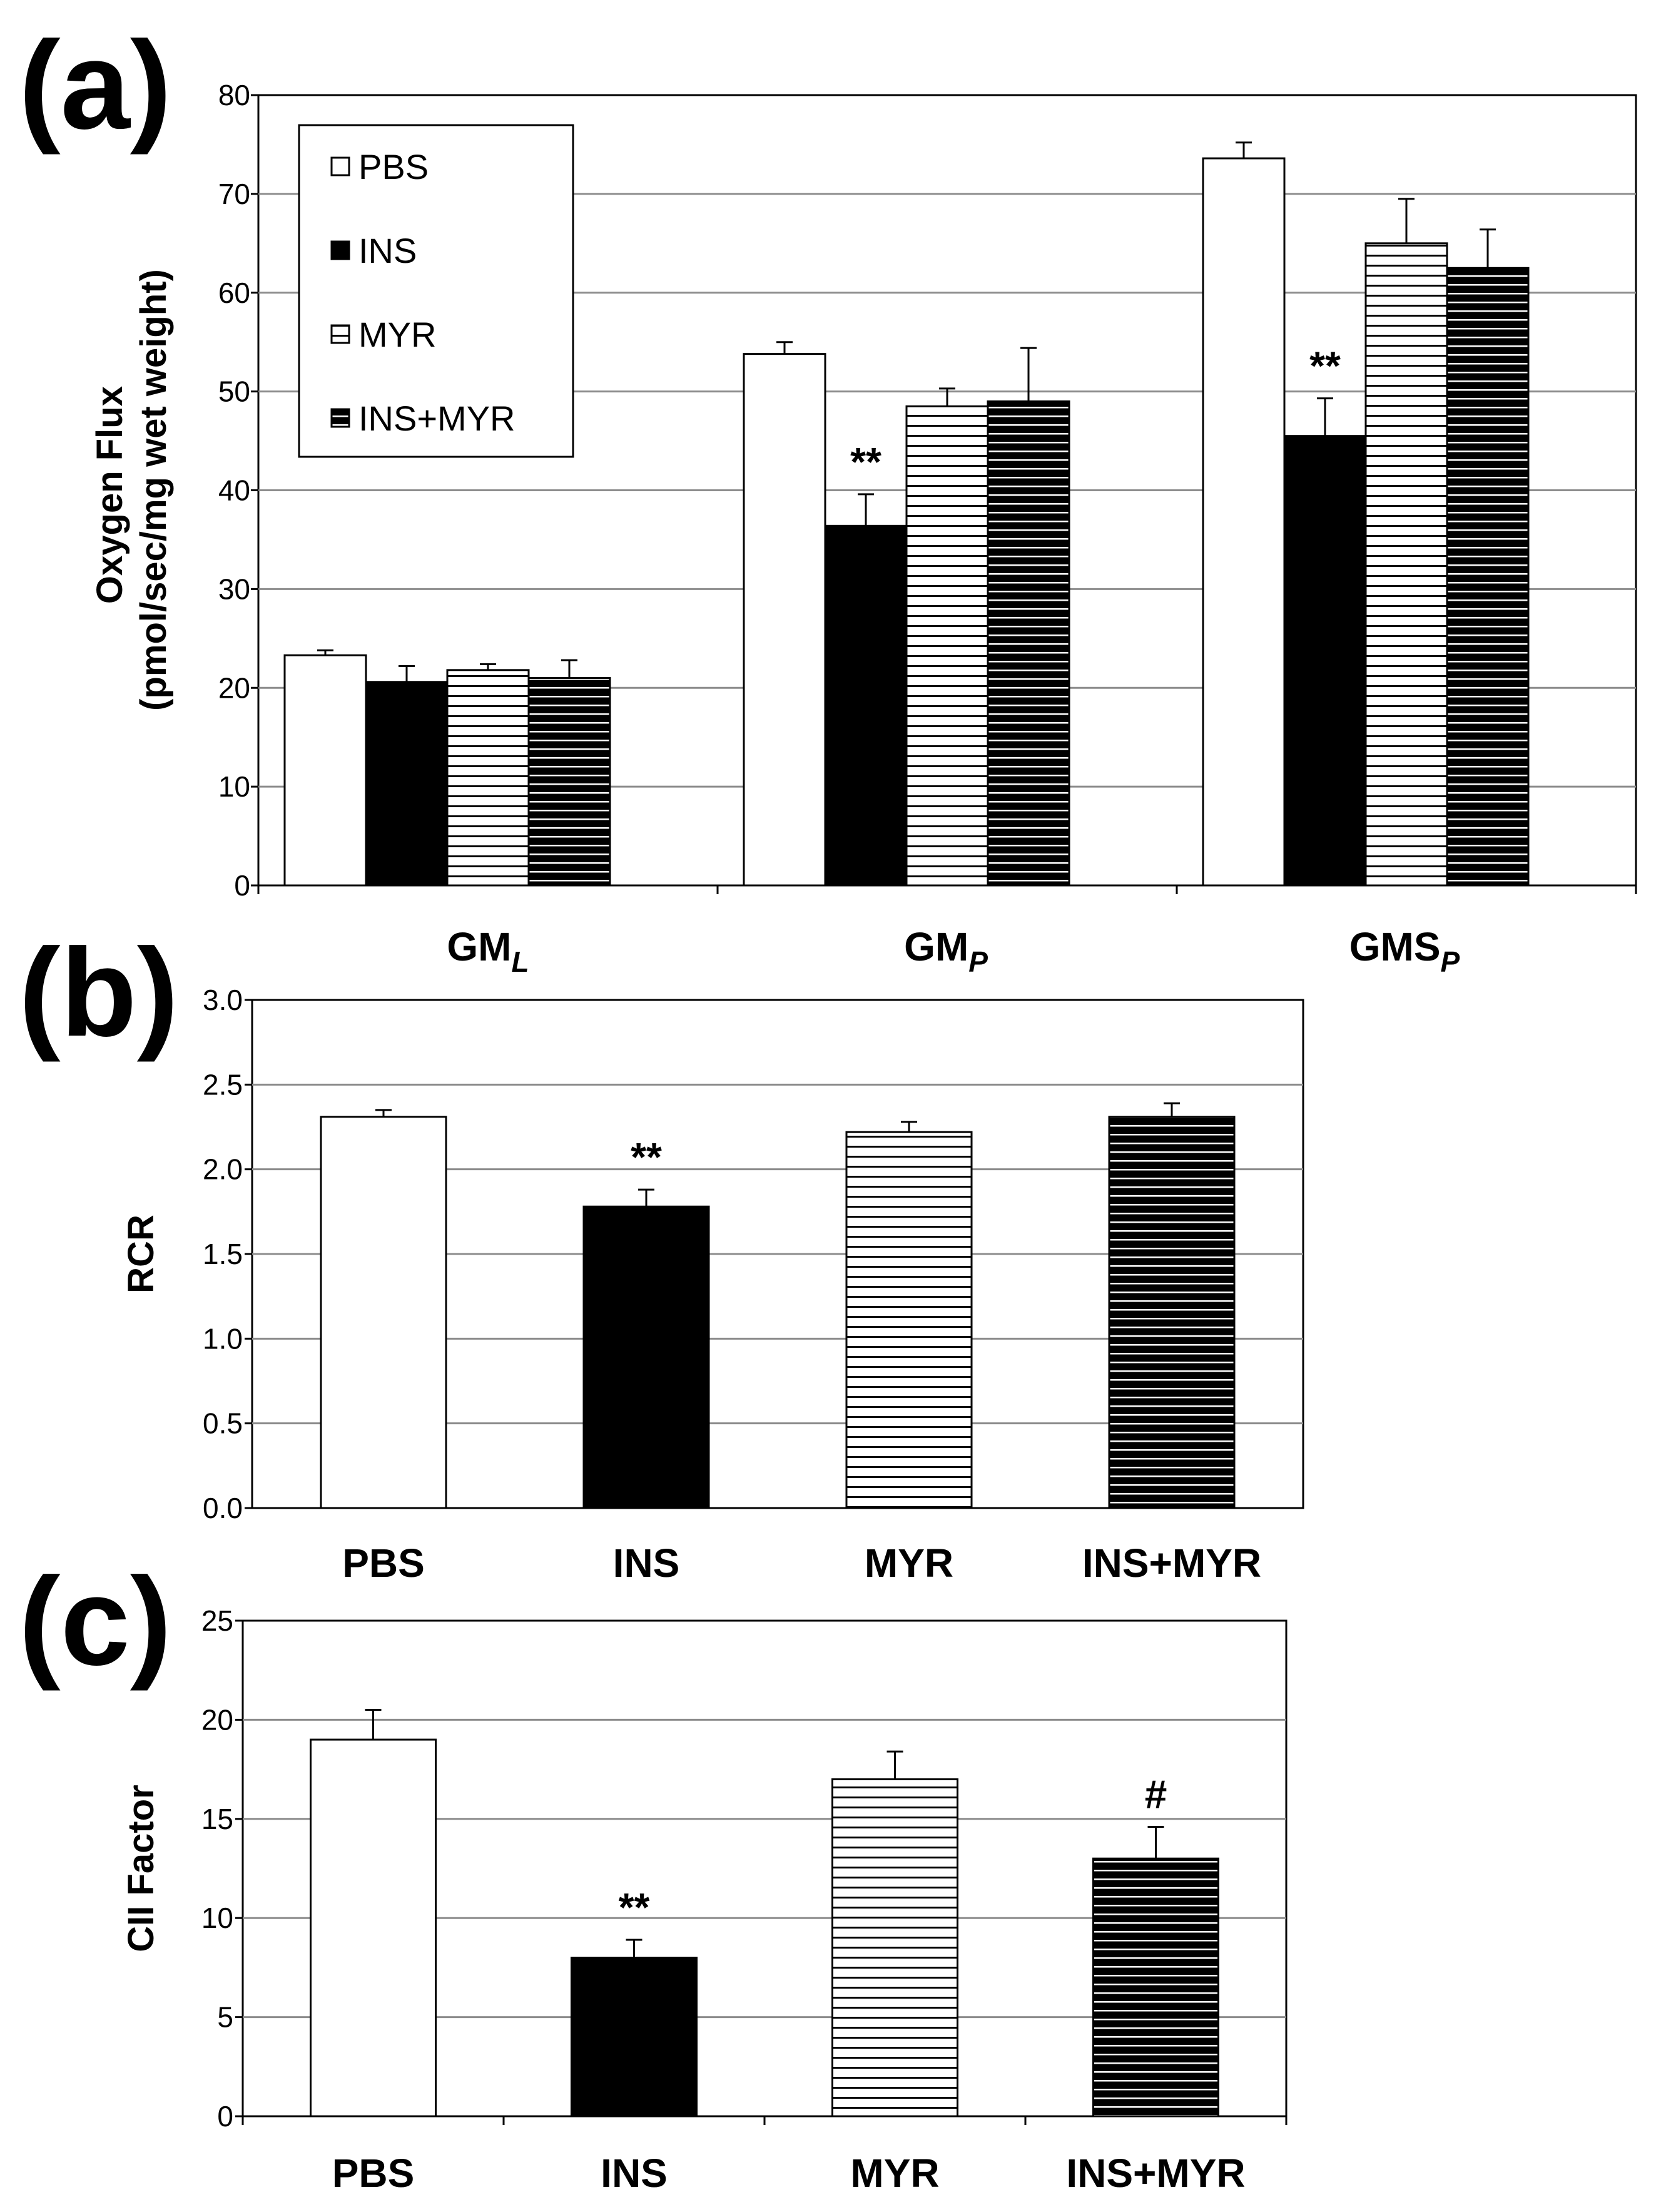 The width and height of the screenshot is (1661, 2212). I want to click on legend-label-ins: INS, so click(387, 251).